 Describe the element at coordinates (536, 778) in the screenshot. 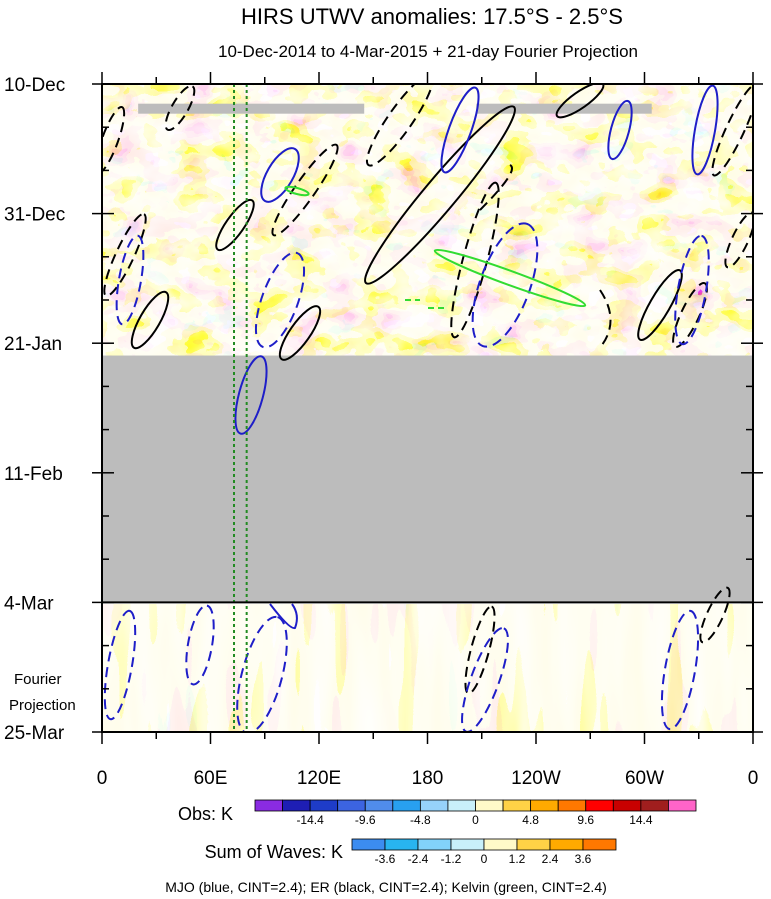

I see `x-tick-label: 120W` at that location.